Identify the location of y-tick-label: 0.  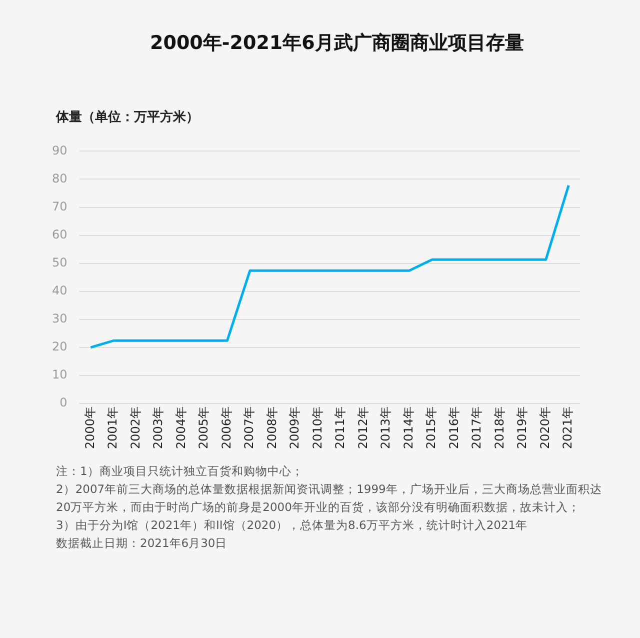
(64, 403).